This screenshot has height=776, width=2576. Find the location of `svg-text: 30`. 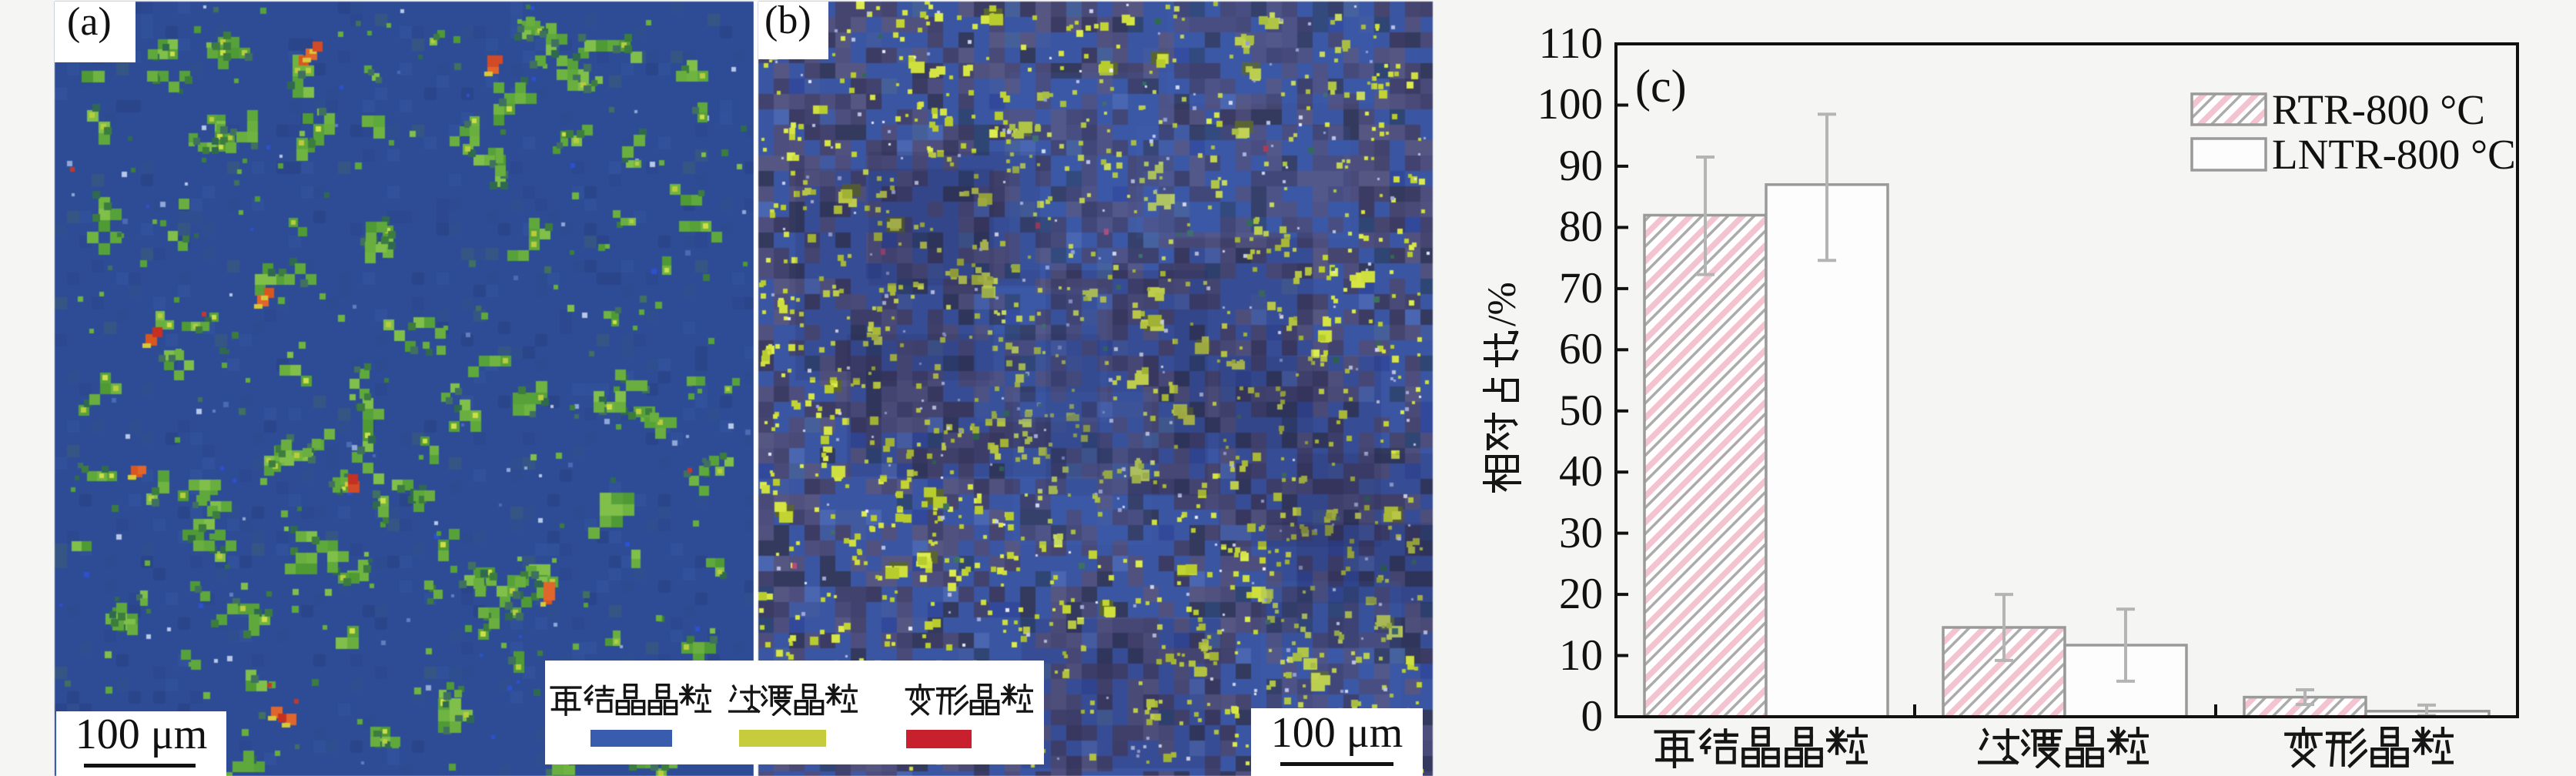

svg-text: 30 is located at coordinates (1581, 533).